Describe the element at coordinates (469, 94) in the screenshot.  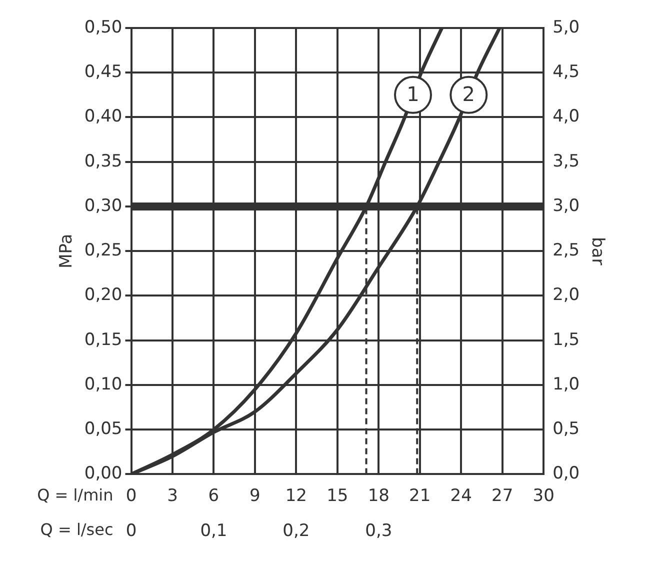
I see `legend-label: 2` at that location.